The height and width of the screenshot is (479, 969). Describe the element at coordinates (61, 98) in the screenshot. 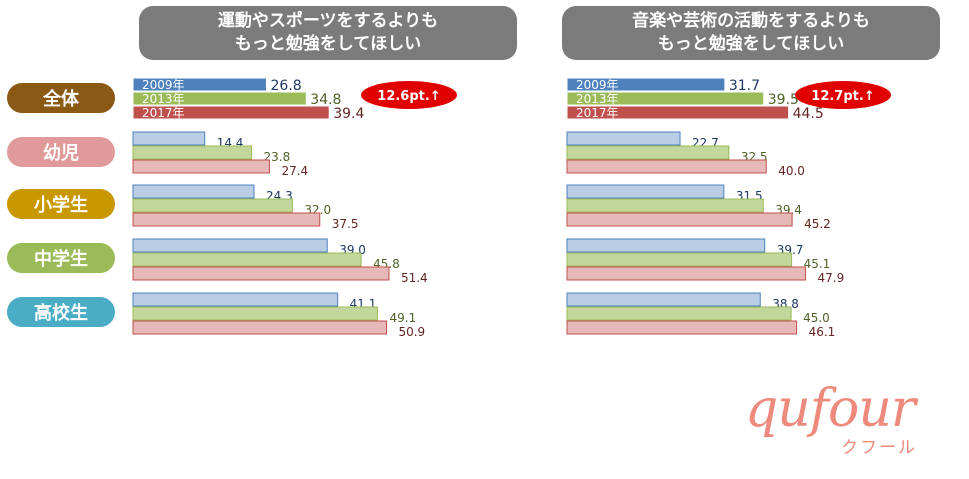

I see `category-label-all: 全体` at that location.